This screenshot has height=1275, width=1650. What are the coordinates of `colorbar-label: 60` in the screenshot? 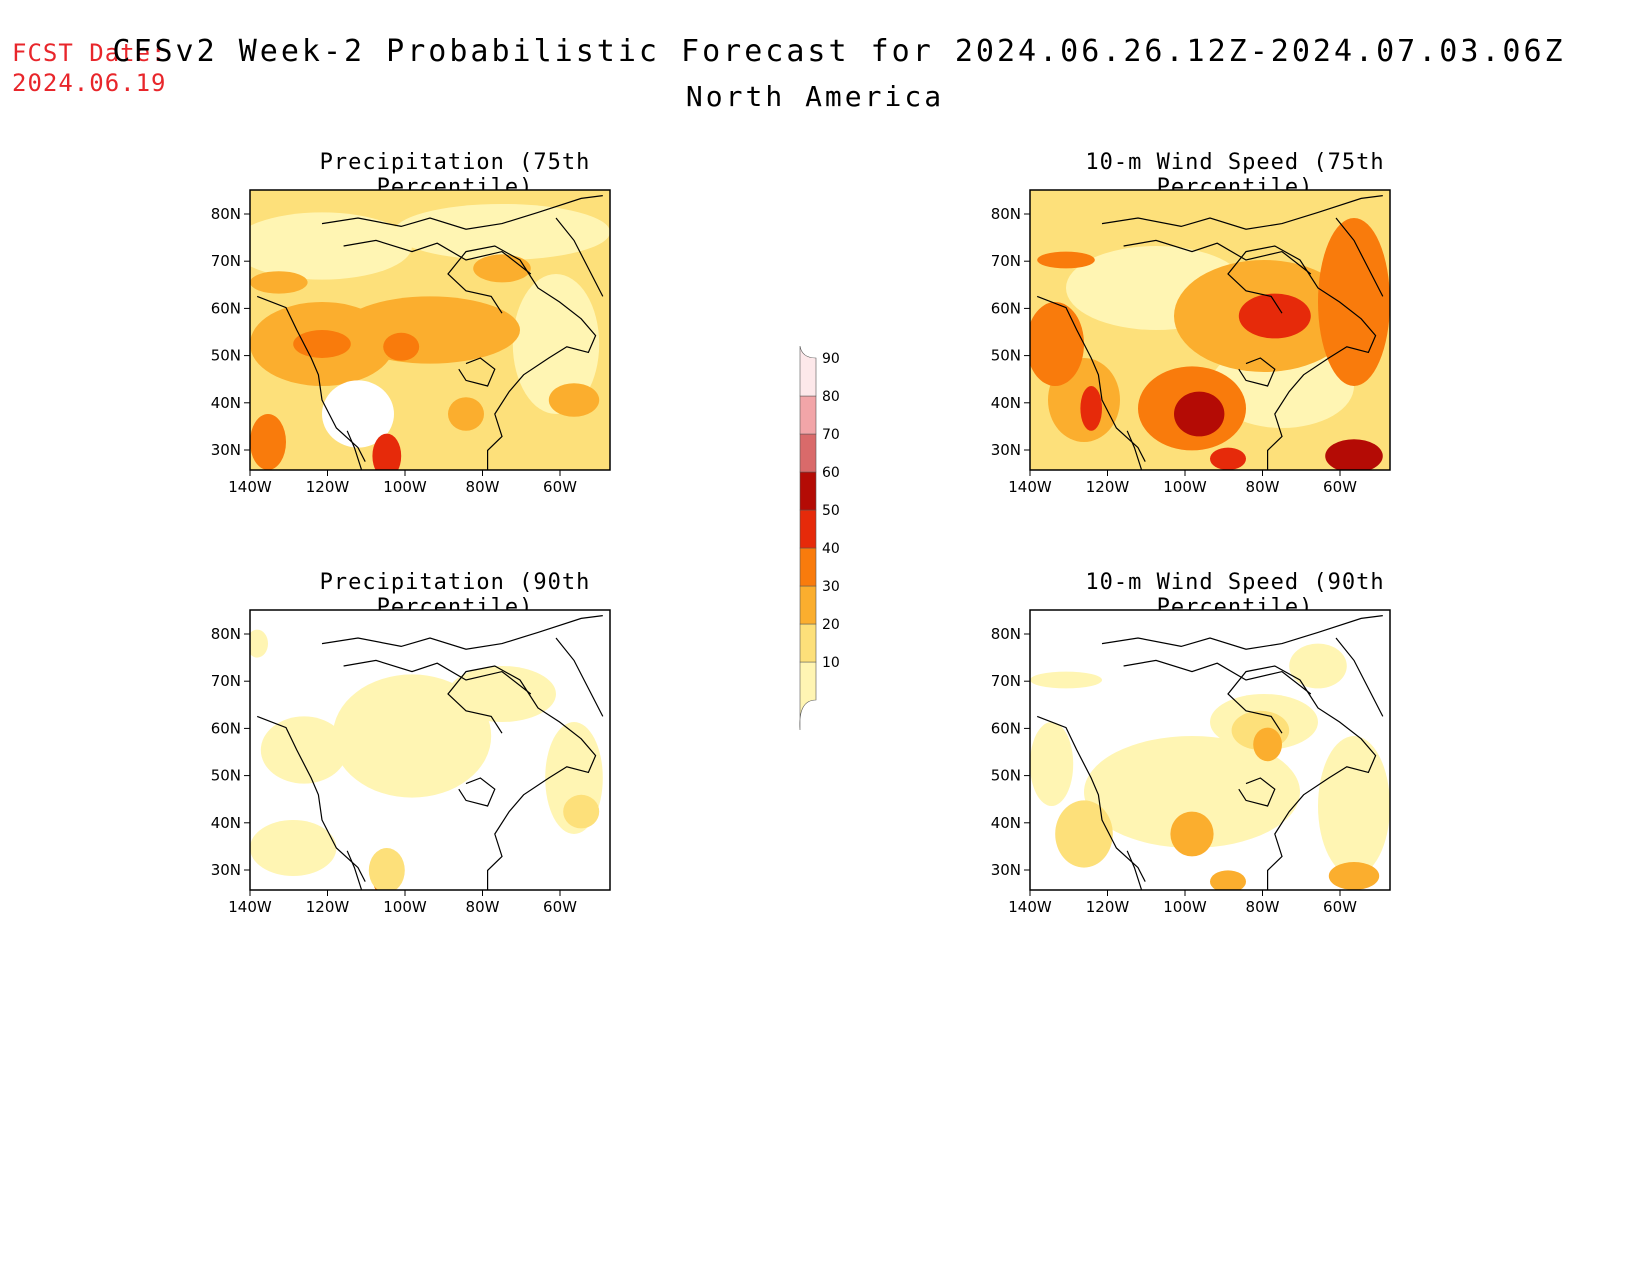 It's located at (831, 473).